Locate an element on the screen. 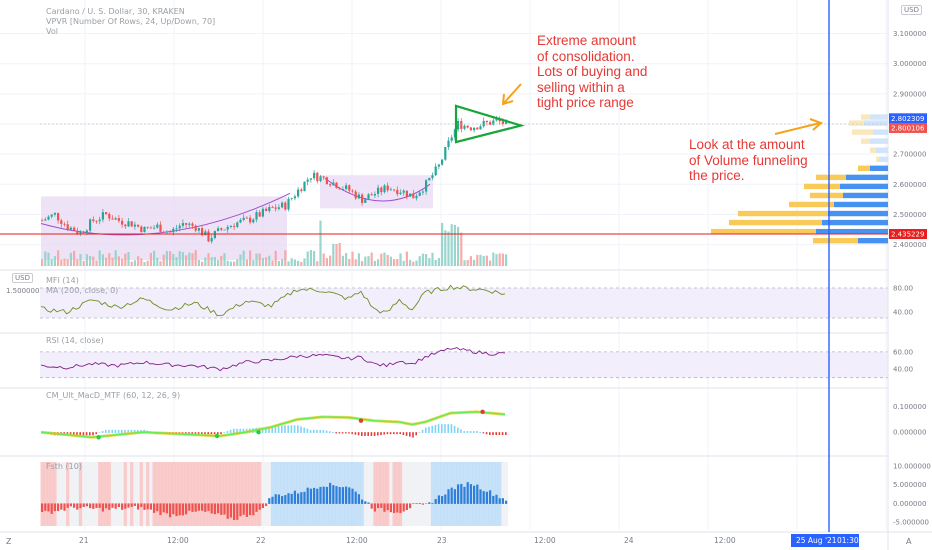 This screenshot has height=550, width=932. symbol-title: Cardano / U. S. Dollar, 30, KRAKEN is located at coordinates (115, 11).